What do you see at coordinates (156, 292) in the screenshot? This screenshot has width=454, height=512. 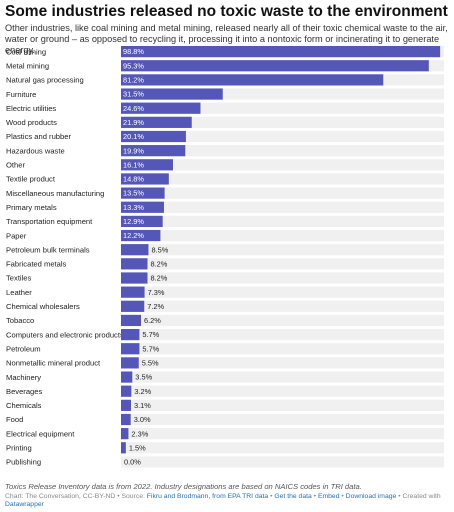 I see `value-label: 7.3%` at bounding box center [156, 292].